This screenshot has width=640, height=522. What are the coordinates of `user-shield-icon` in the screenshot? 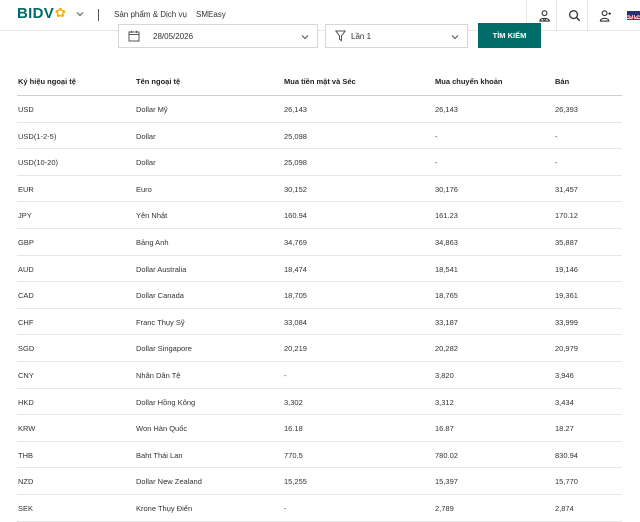 It's located at (544, 16).